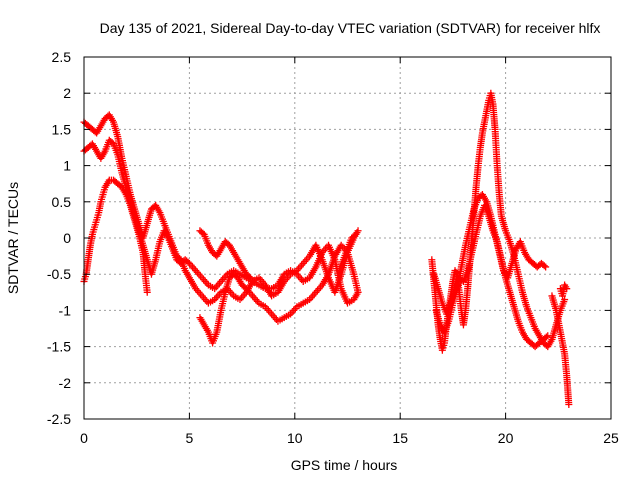  I want to click on y-axis-label: SDTVAR / TECUs, so click(13, 238).